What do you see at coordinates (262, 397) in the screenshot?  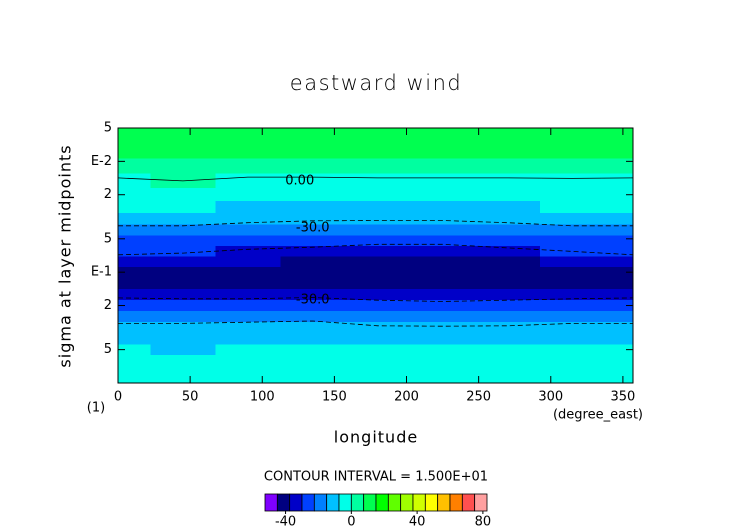 I see `x-tick-label: 100` at bounding box center [262, 397].